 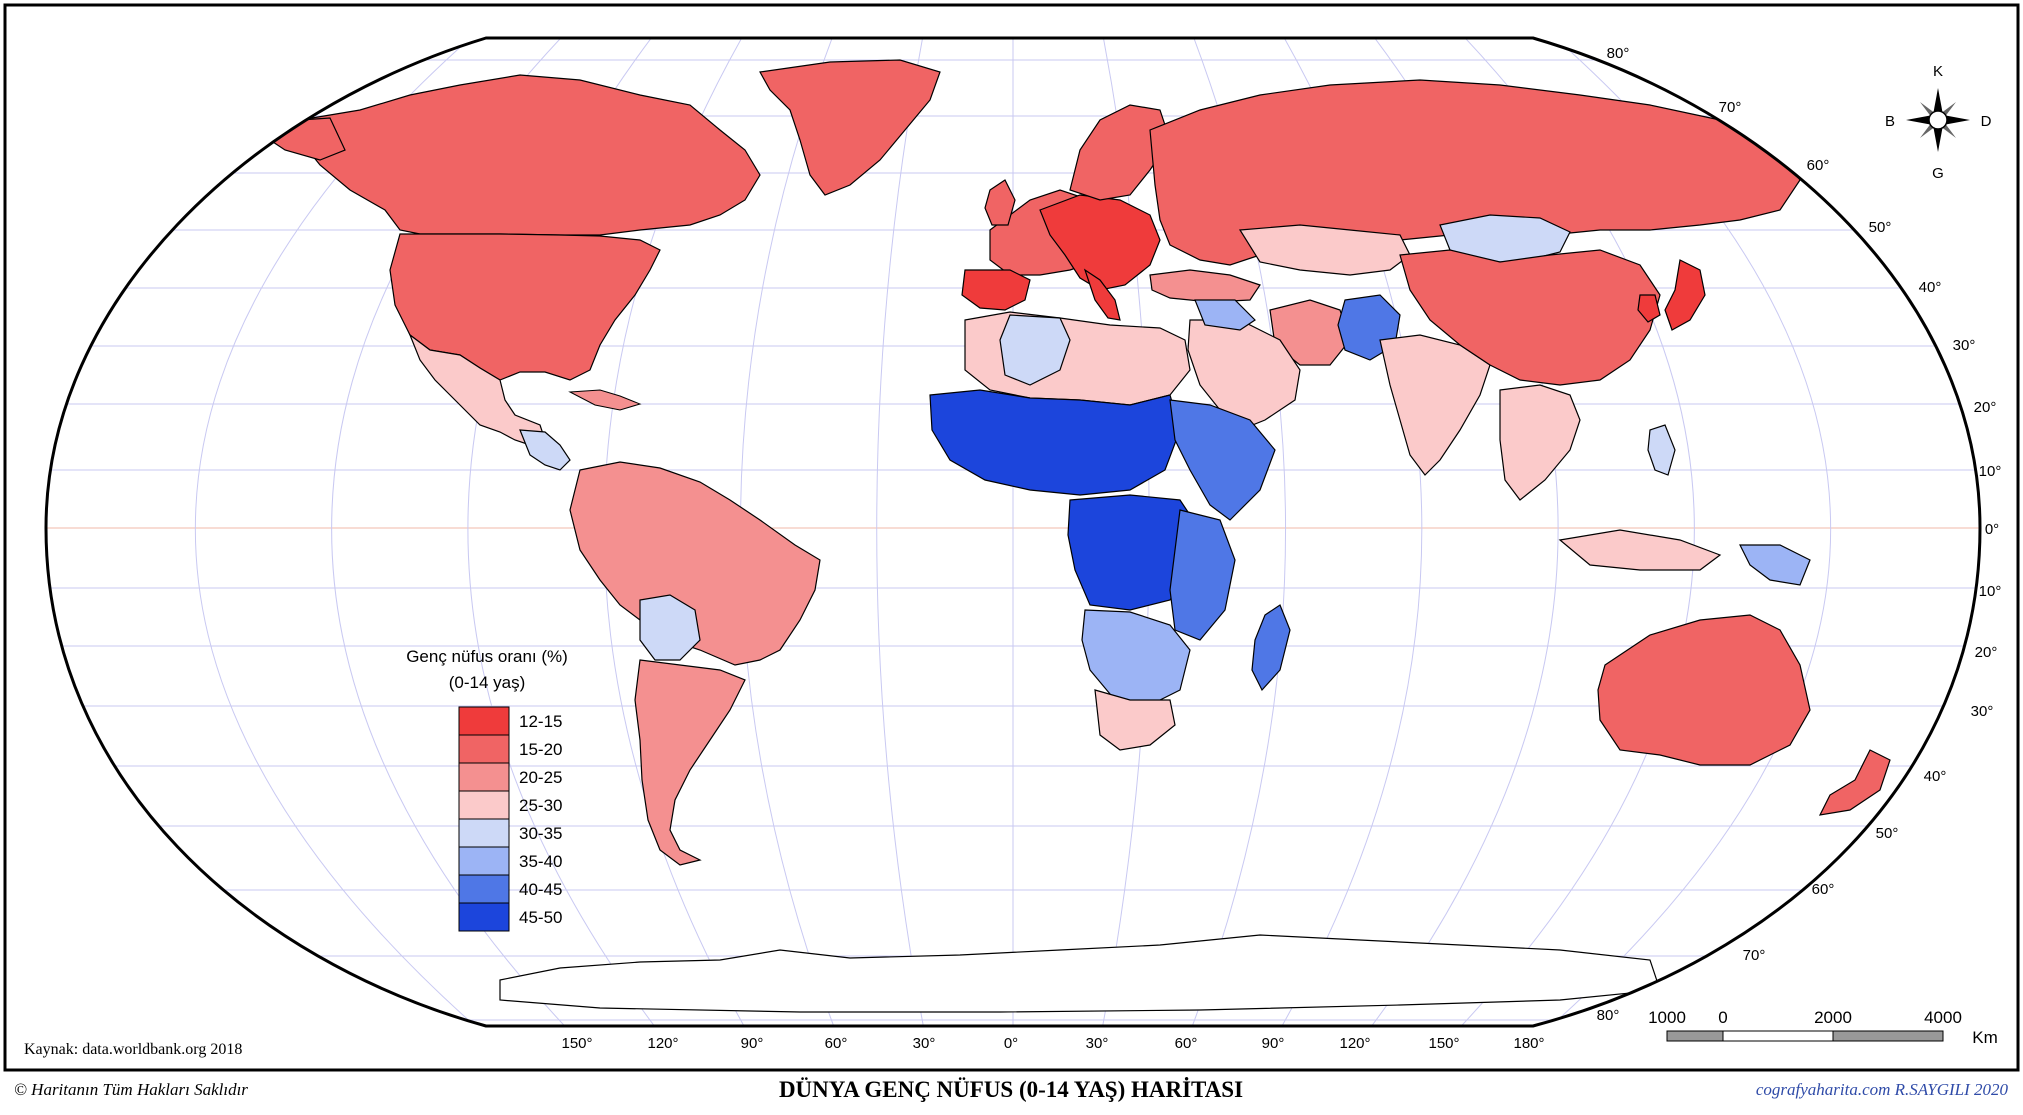 I want to click on region-south-america-south, so click(x=690, y=762).